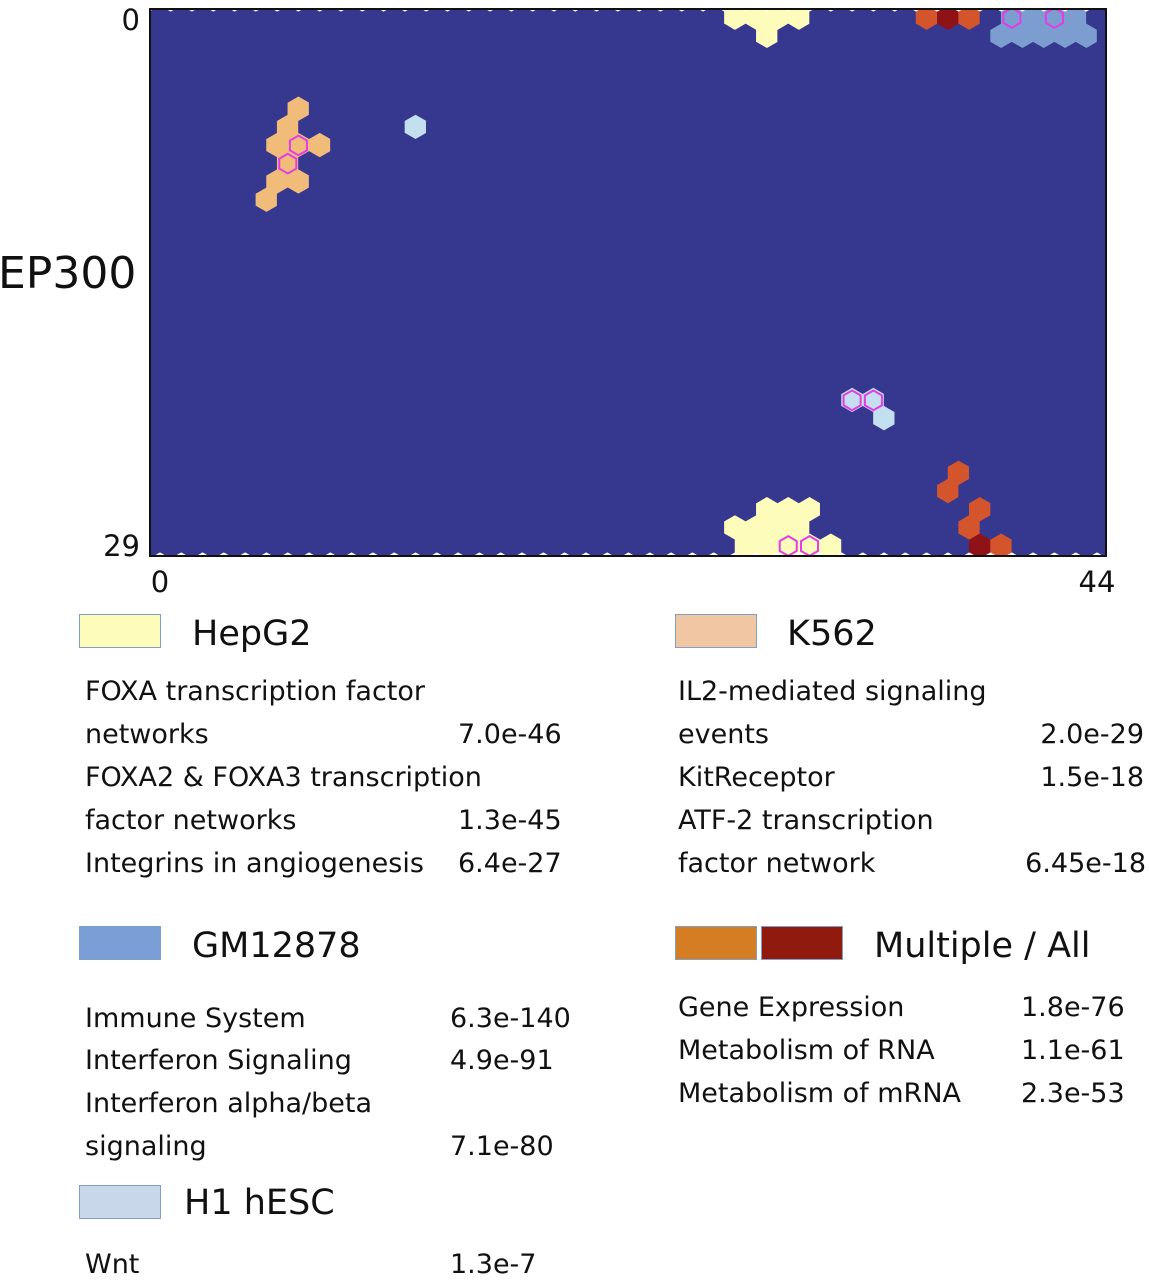 This screenshot has height=1282, width=1149. I want to click on multiple-pathway-3: Metabolism of mRNA, so click(819, 1093).